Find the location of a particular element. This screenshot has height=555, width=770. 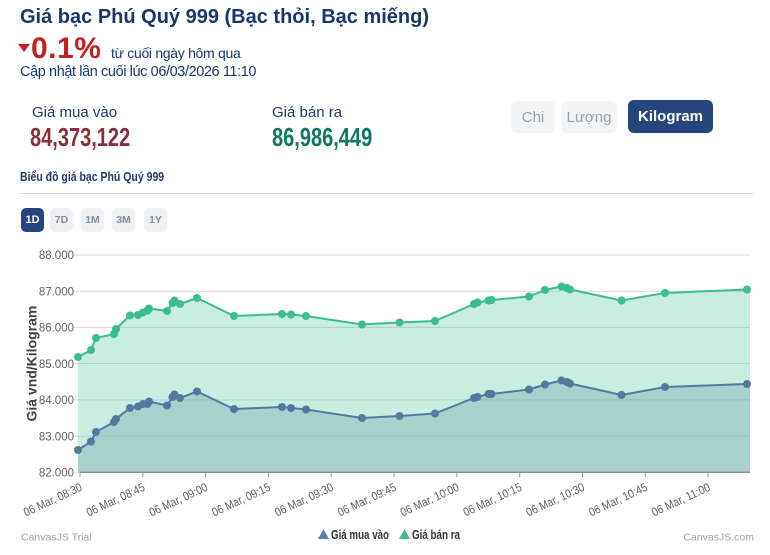

svg-text: Giá vnd/Kilogram is located at coordinates (32, 364).